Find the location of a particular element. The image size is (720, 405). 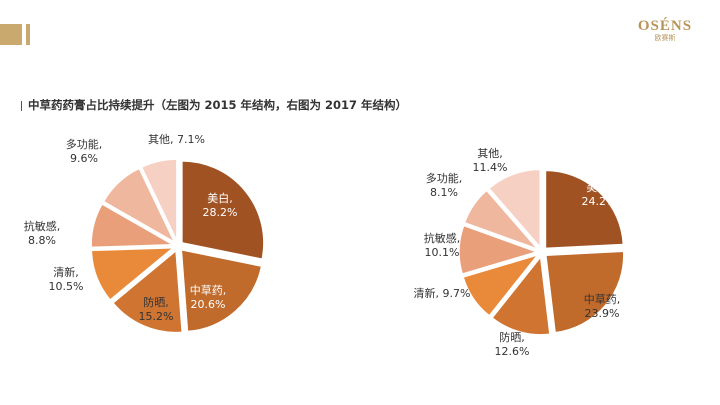

slice-value-label: 8.8% is located at coordinates (42, 240).